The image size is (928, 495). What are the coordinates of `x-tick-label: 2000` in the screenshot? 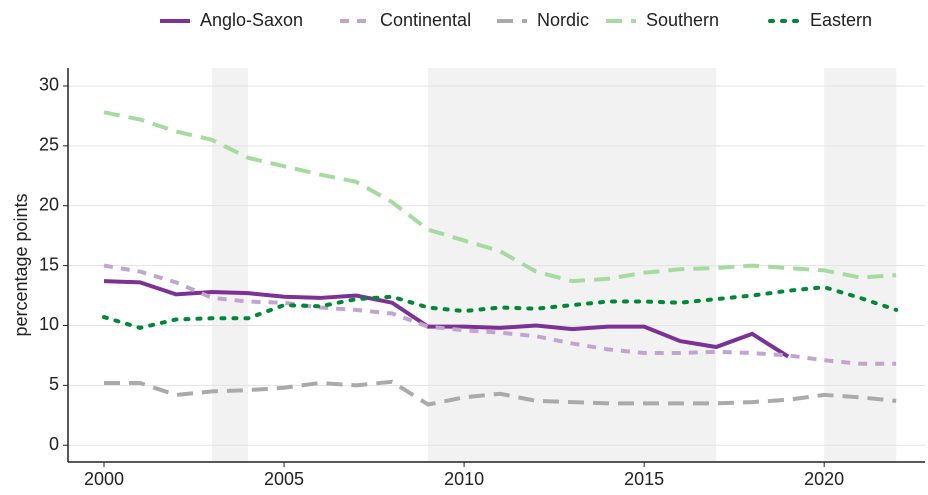 It's located at (104, 479).